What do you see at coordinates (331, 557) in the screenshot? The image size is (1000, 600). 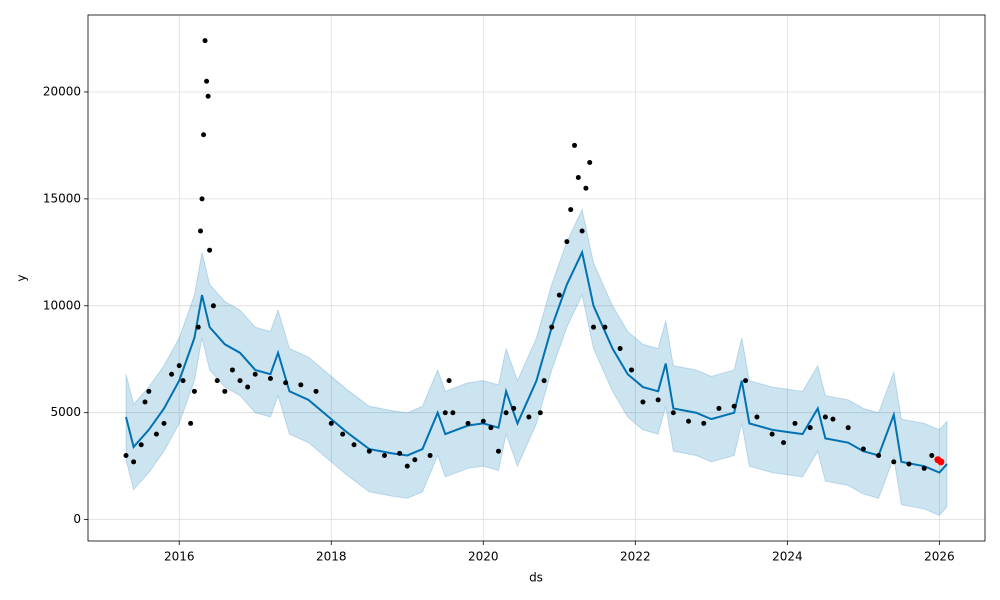 I see `x-tick-label: 2018` at bounding box center [331, 557].